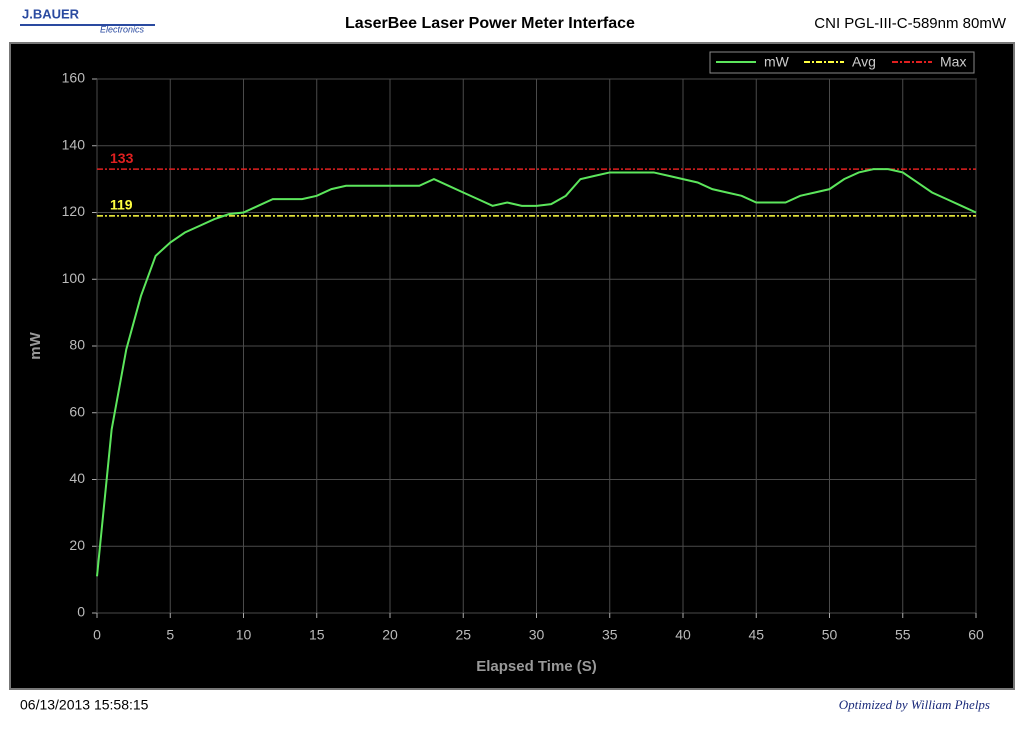 Image resolution: width=1024 pixels, height=730 pixels. What do you see at coordinates (97, 635) in the screenshot?
I see `x-tick-label: 0` at bounding box center [97, 635].